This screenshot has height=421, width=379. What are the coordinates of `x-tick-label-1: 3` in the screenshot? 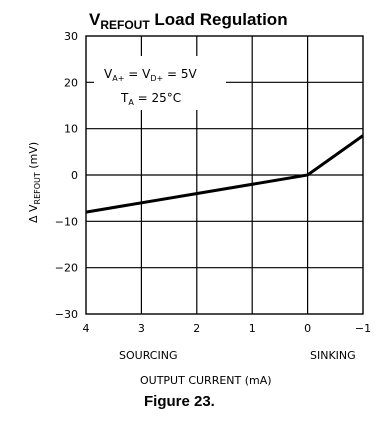 It's located at (141, 328).